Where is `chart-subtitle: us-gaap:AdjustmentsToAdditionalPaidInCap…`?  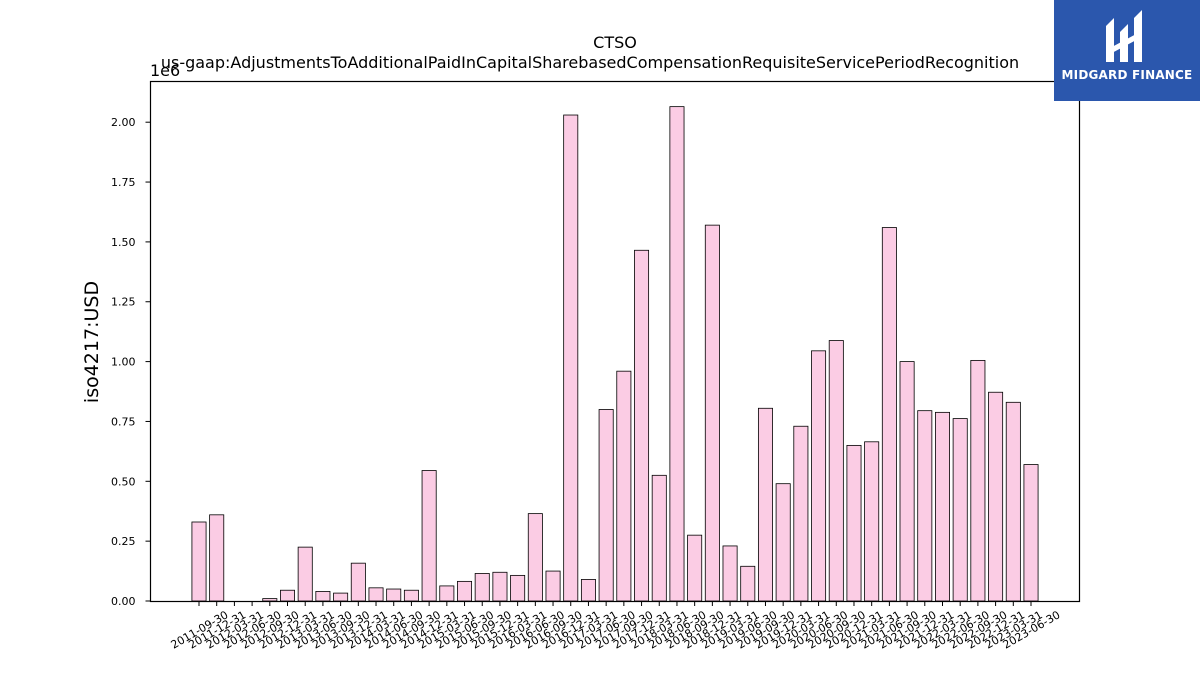 chart-subtitle: us-gaap:AdjustmentsToAdditionalPaidInCap… is located at coordinates (590, 62).